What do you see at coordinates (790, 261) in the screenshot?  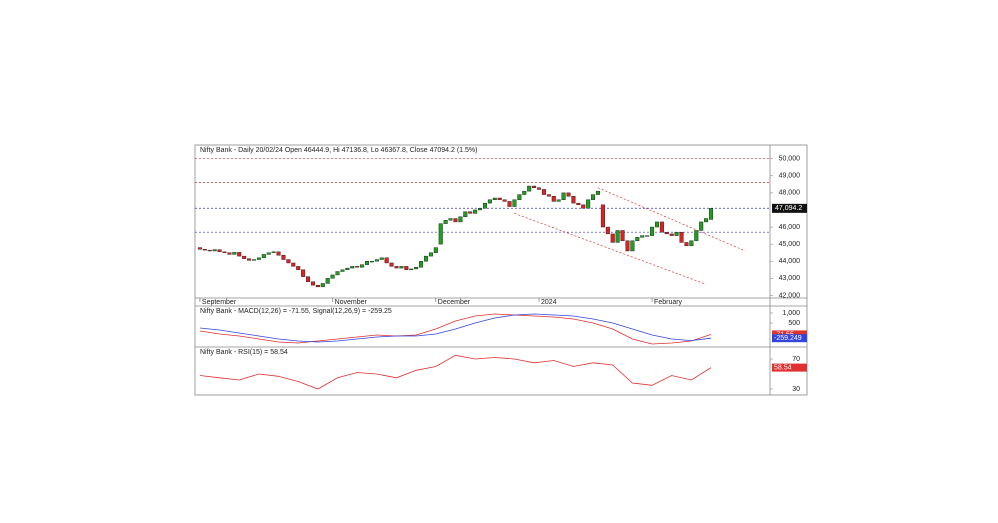 I see `y-tick-label: 44,000` at bounding box center [790, 261].